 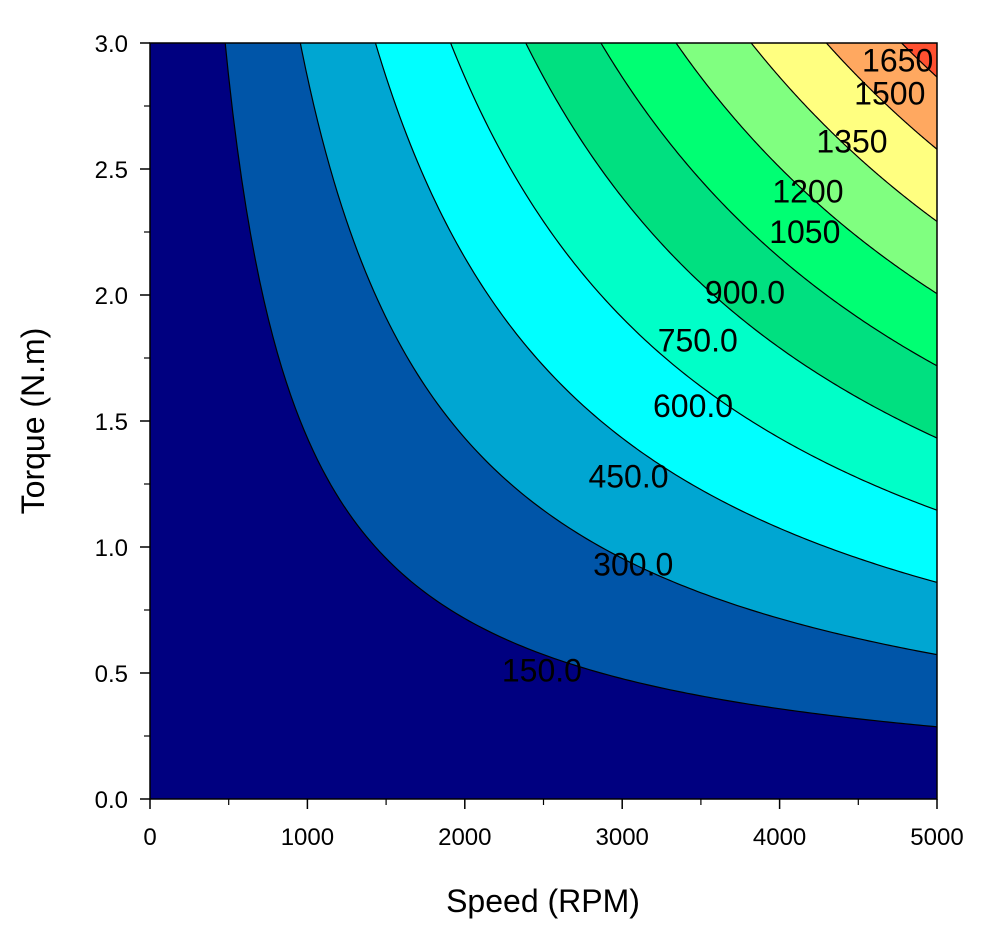 I want to click on x-tick-label: 2000, so click(x=464, y=837).